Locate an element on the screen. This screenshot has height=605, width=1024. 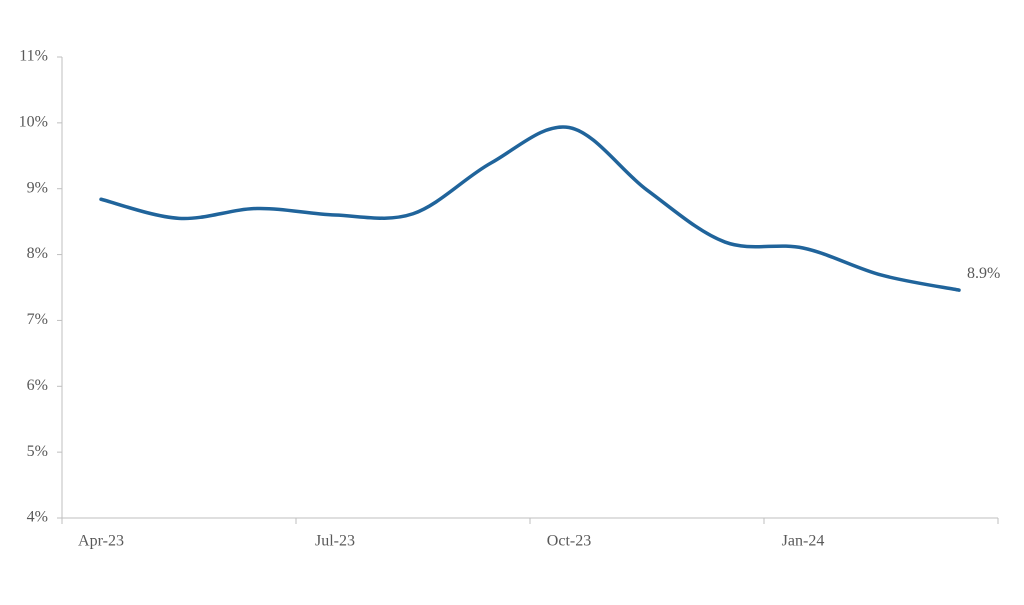
y-tick-label: 4% is located at coordinates (37, 517).